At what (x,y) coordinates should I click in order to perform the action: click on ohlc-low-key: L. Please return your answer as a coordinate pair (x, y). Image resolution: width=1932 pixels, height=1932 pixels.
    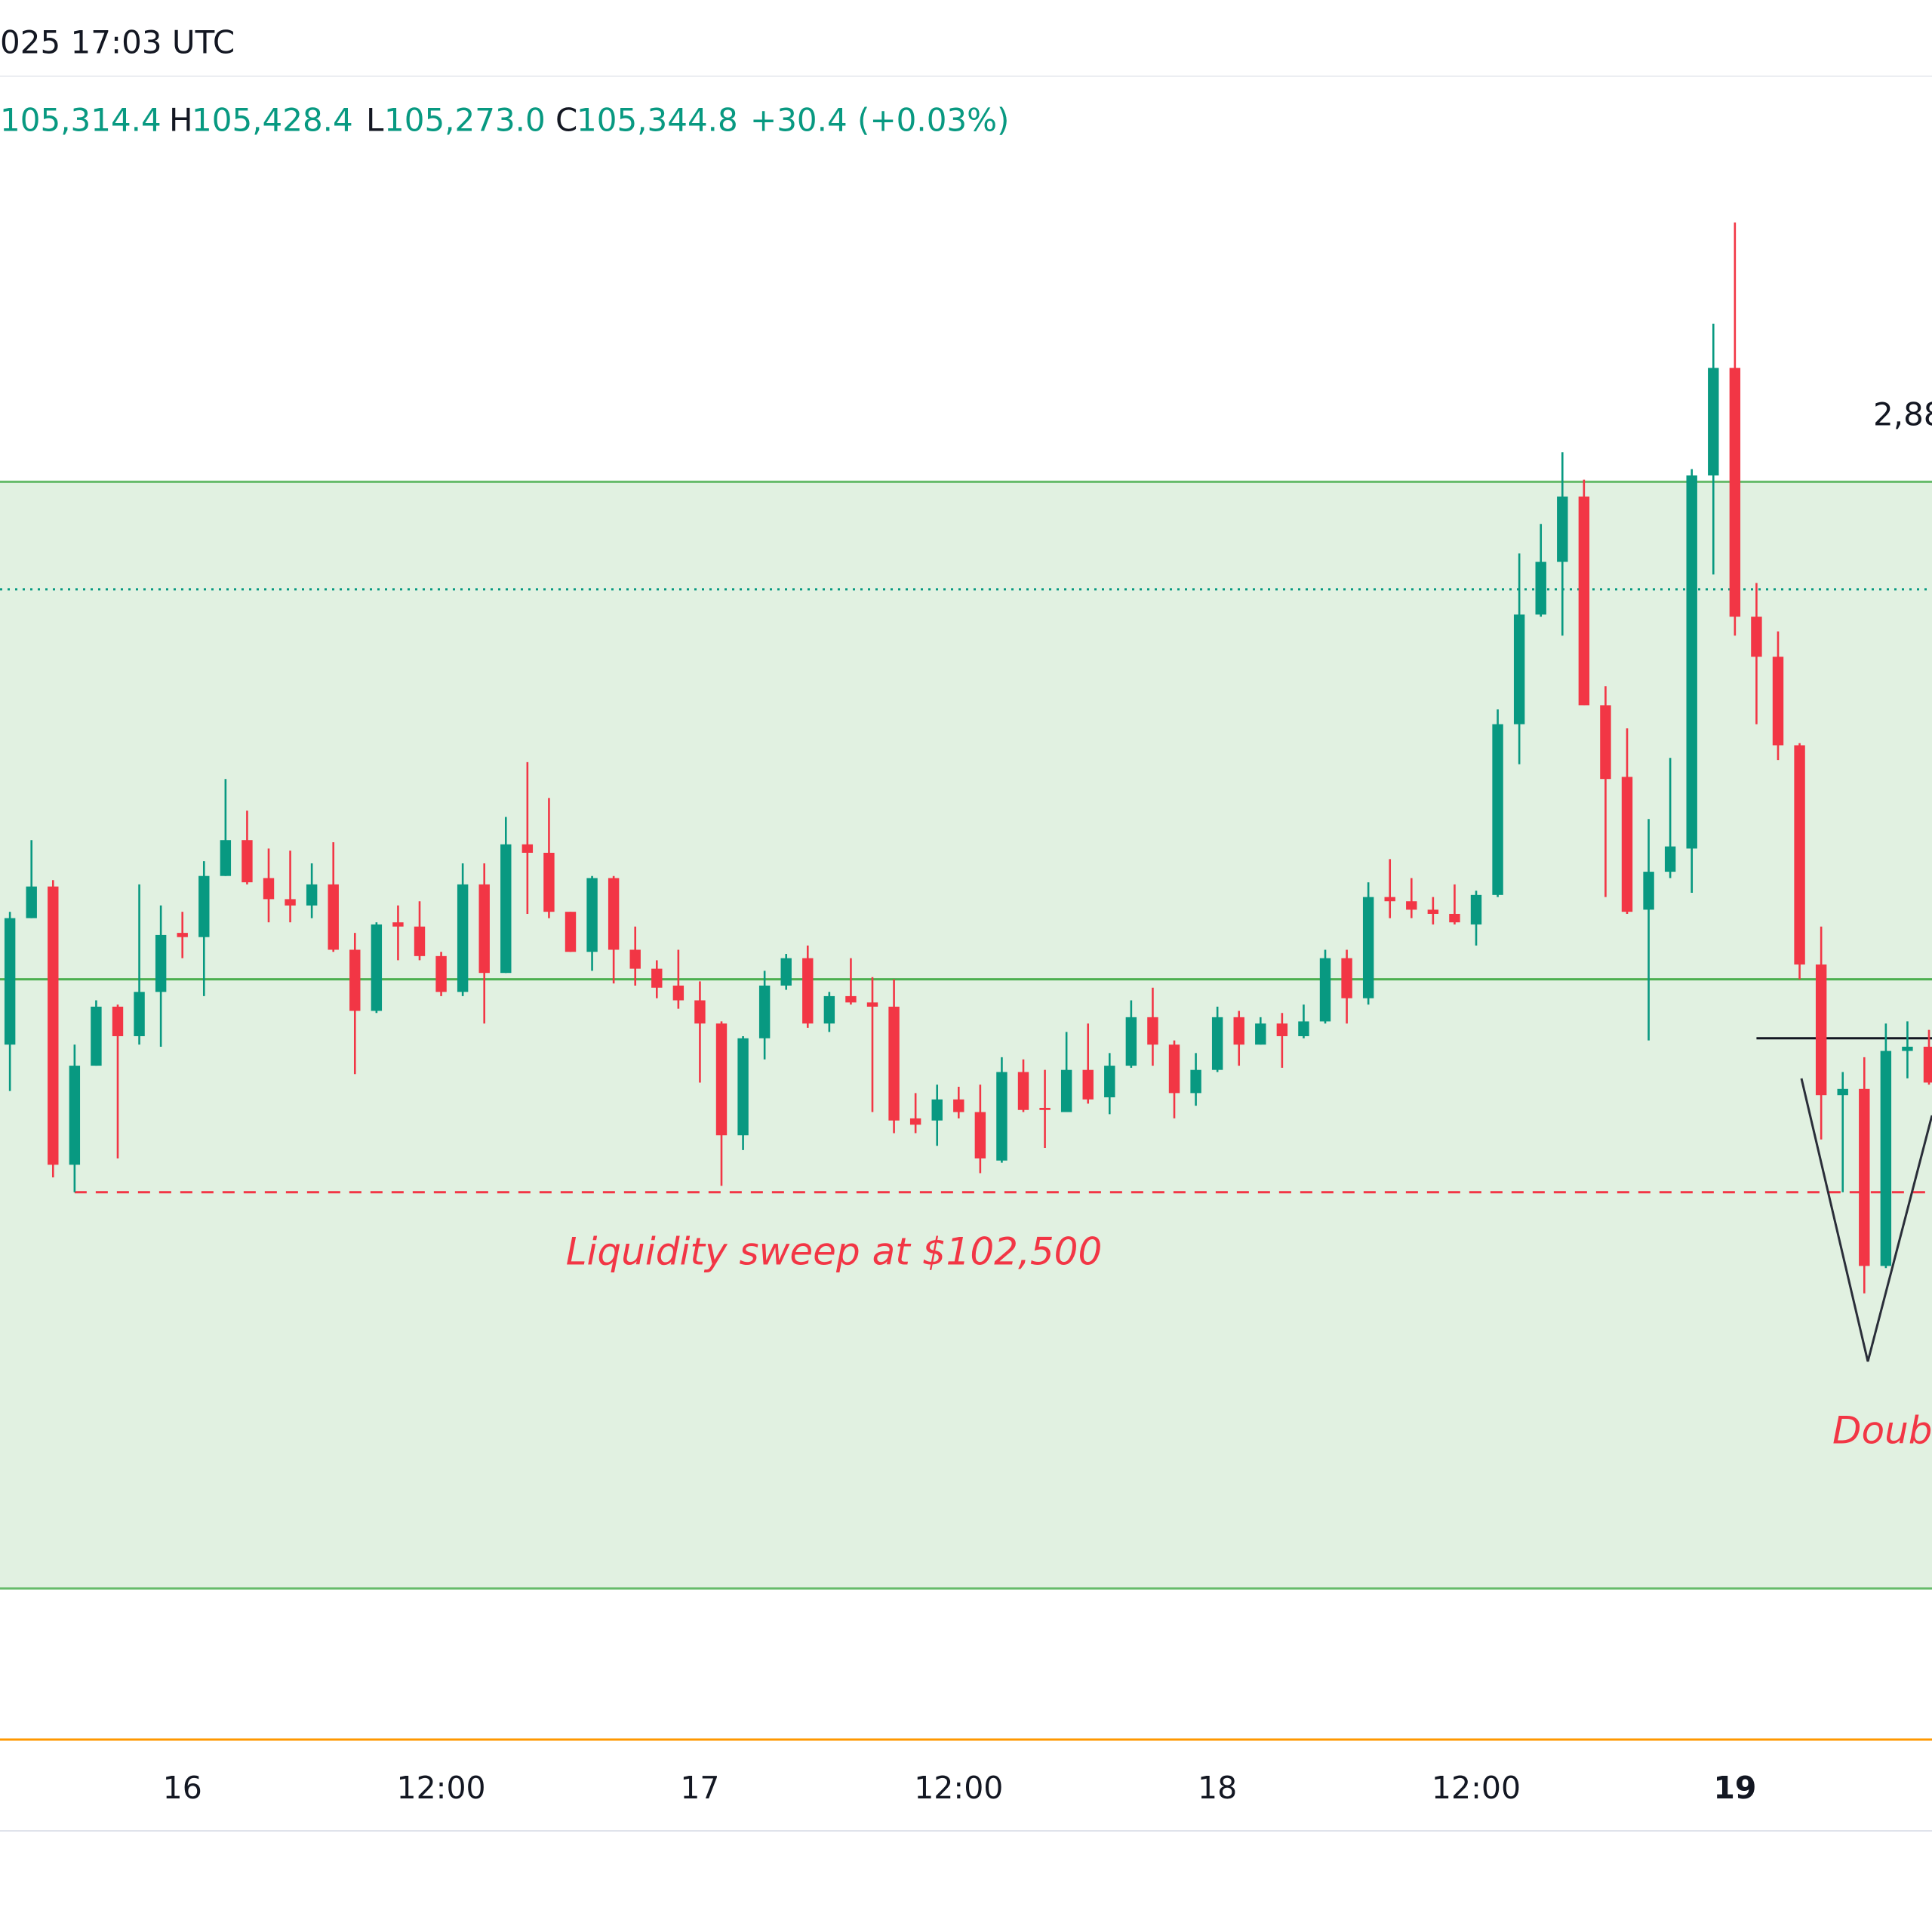
    Looking at the image, I should click on (375, 120).